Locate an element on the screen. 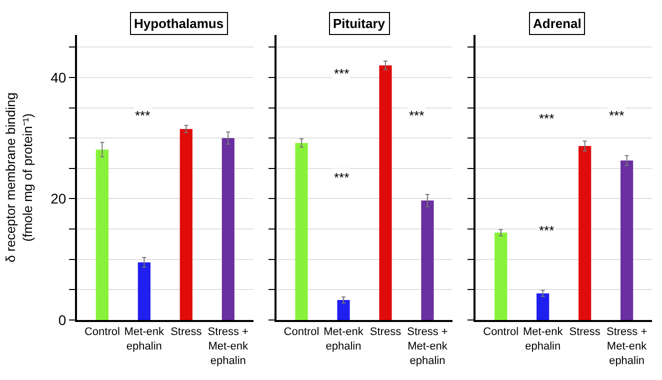  chart-title: Hypothalamus is located at coordinates (179, 23).